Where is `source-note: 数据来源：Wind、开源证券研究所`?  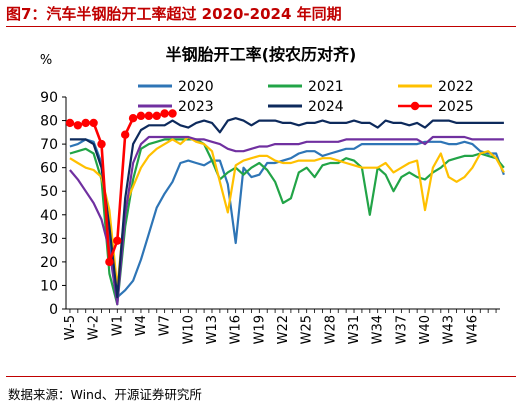
source-note: 数据来源：Wind、开源证券研究所 is located at coordinates (105, 394).